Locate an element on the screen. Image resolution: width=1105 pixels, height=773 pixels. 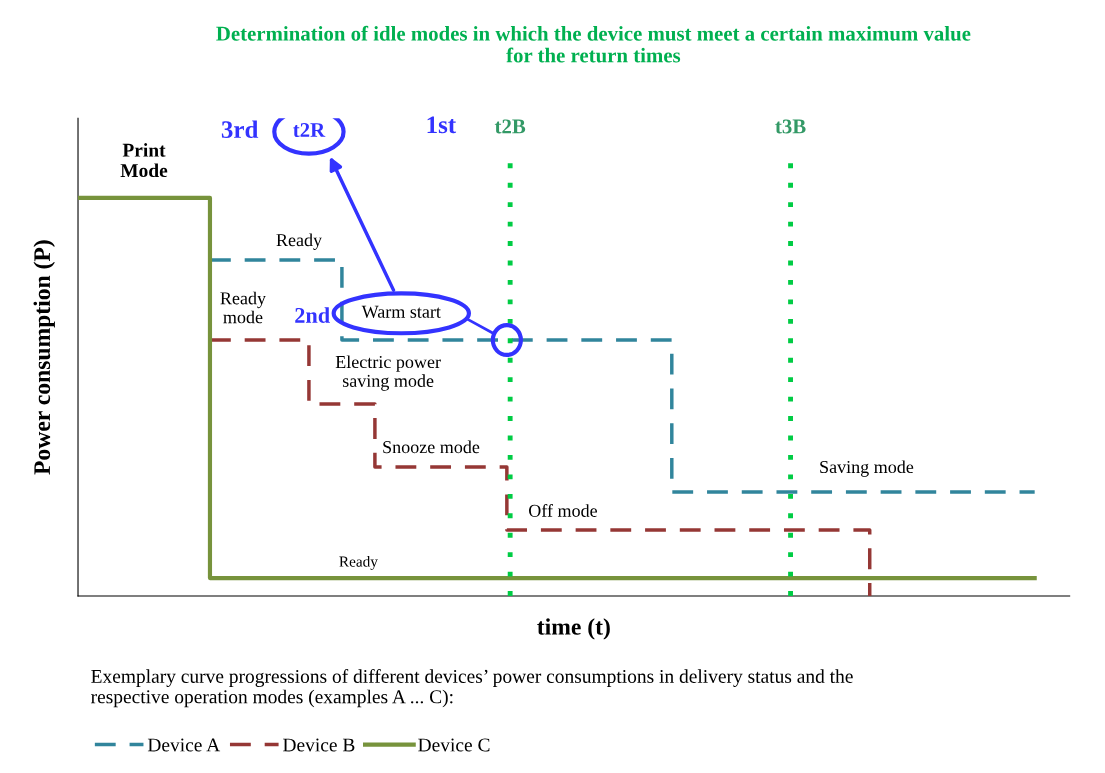
annotation: Snooze mode is located at coordinates (431, 447).